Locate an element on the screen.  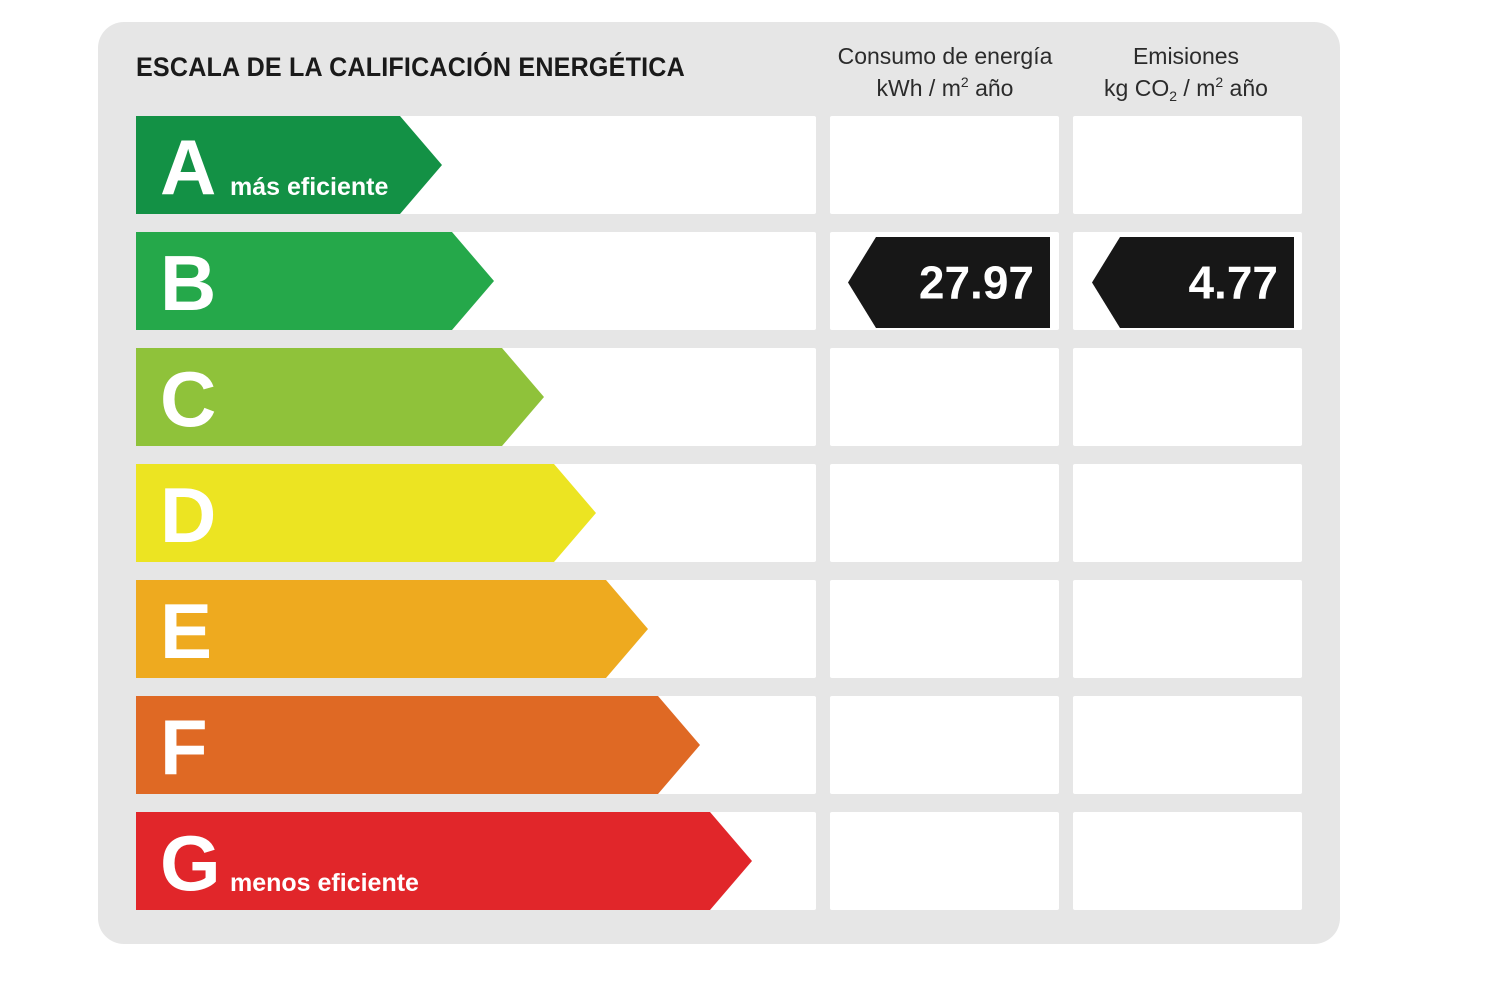
emissions-cell-d is located at coordinates (1187, 513).